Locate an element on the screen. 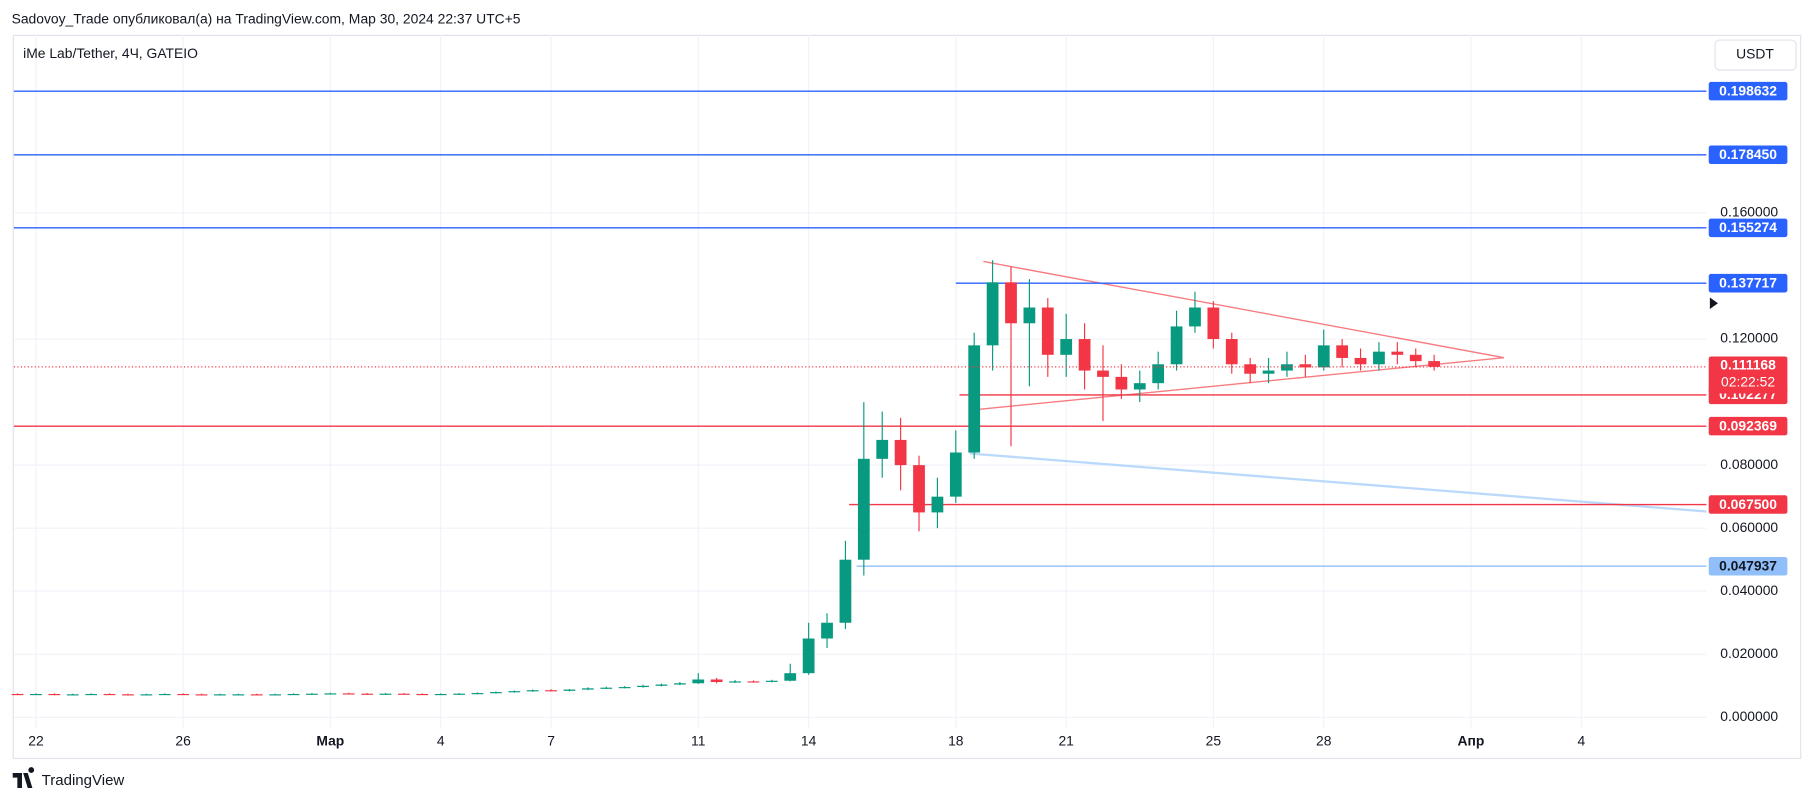 The image size is (1814, 802). trend-line is located at coordinates (1244, 309).